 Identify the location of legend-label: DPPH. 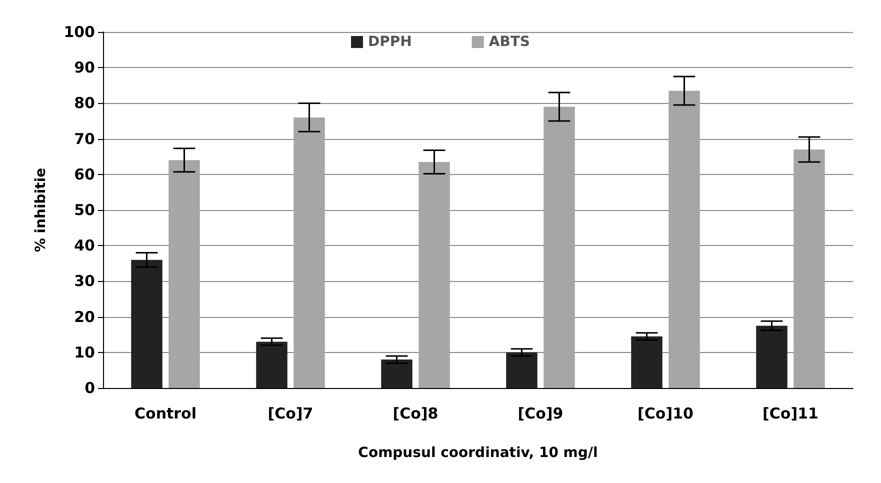
(390, 42).